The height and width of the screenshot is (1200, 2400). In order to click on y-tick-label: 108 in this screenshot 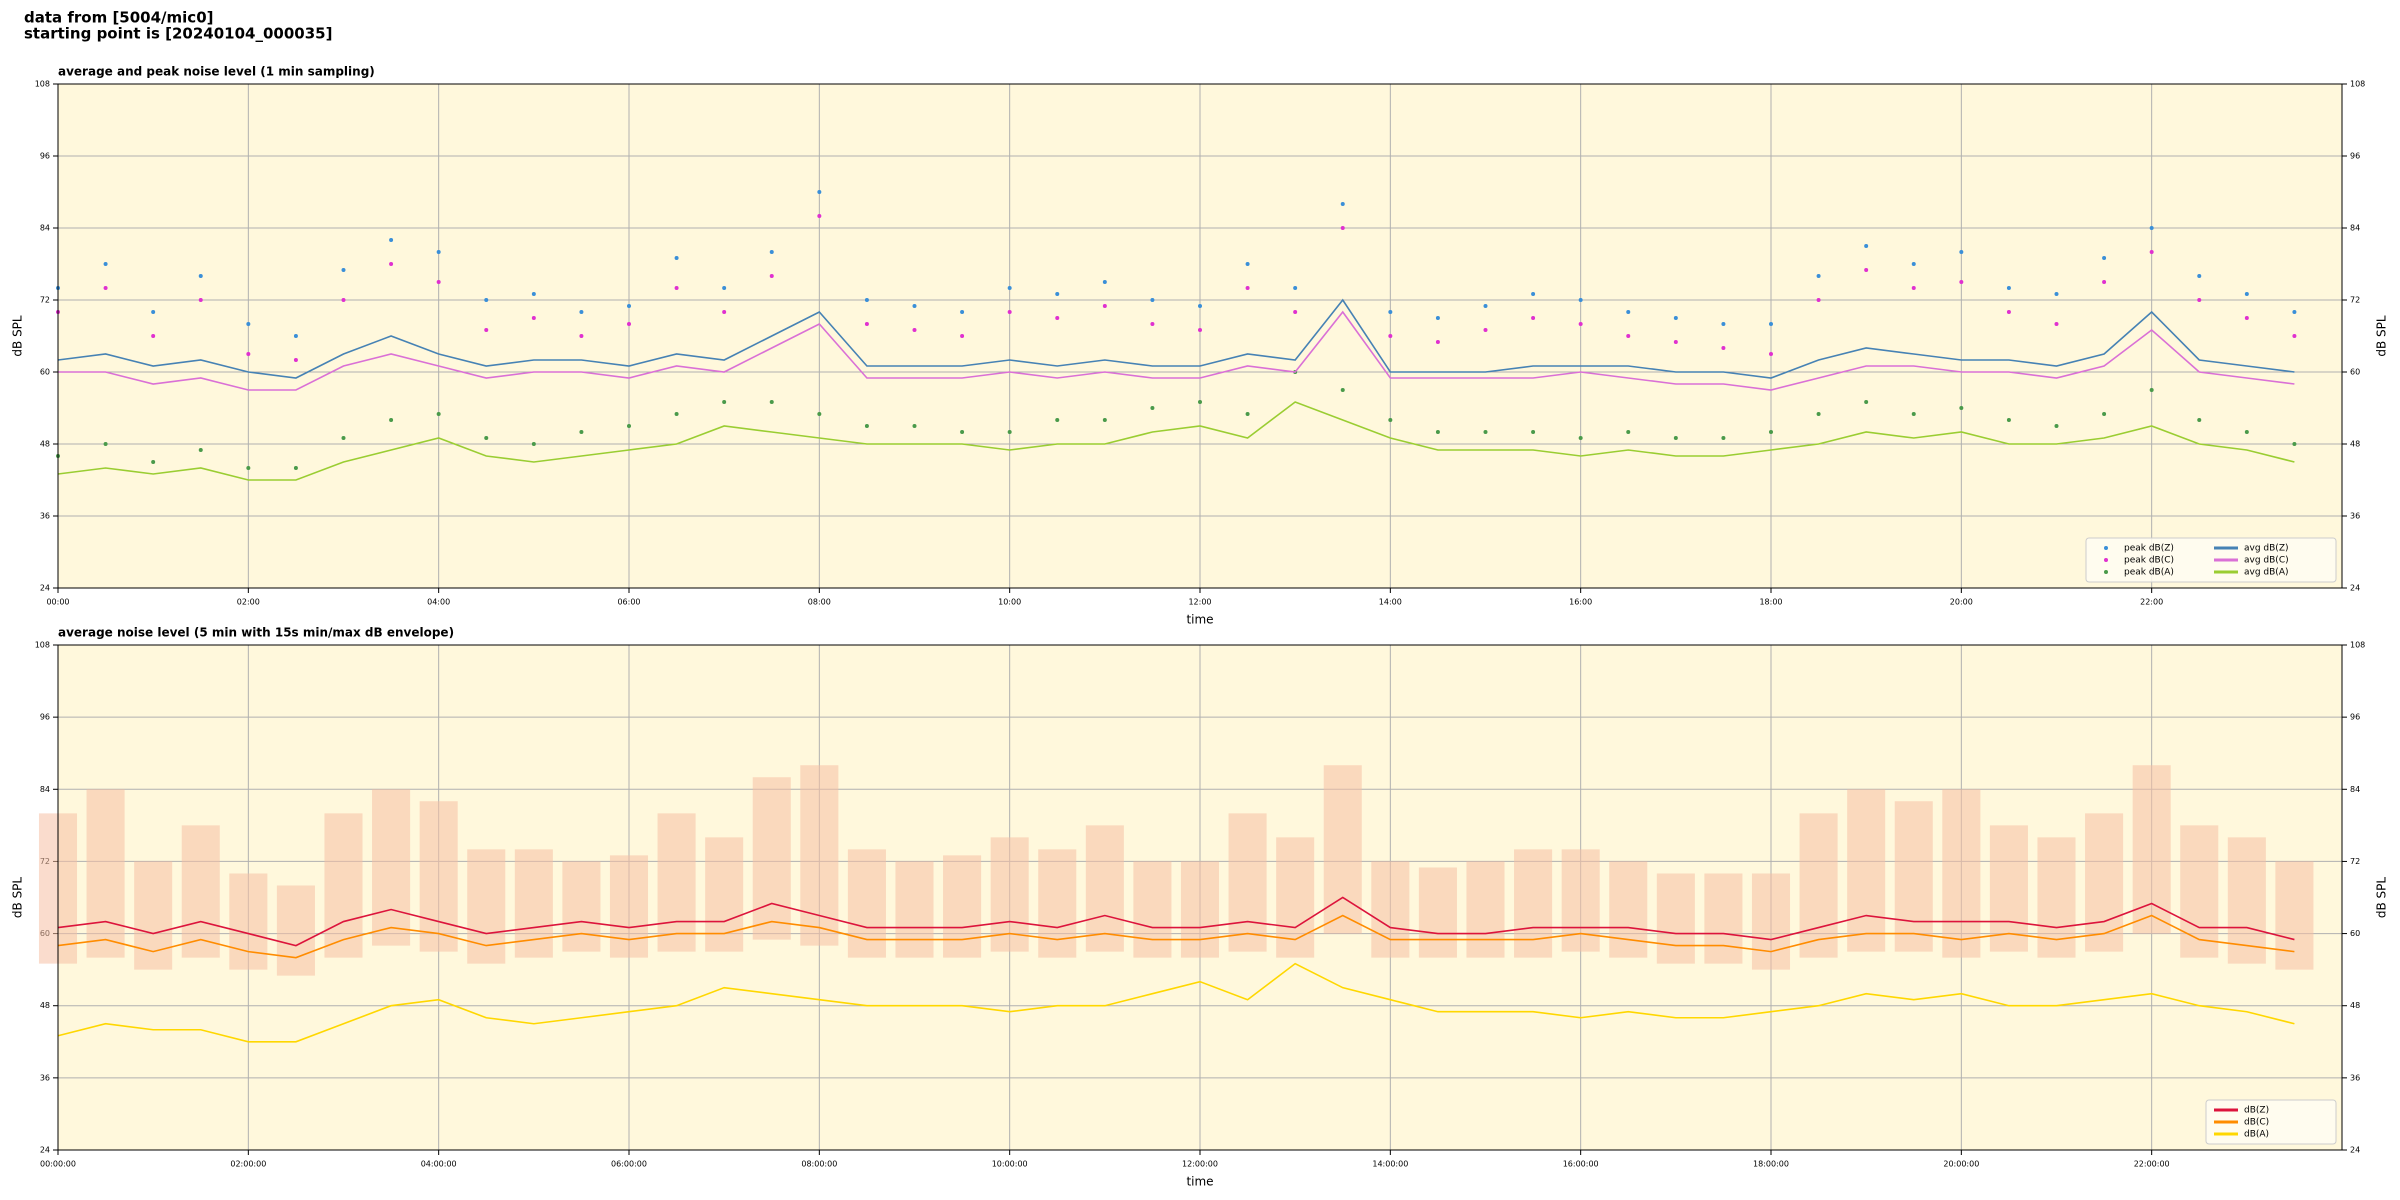, I will do `click(42, 84)`.